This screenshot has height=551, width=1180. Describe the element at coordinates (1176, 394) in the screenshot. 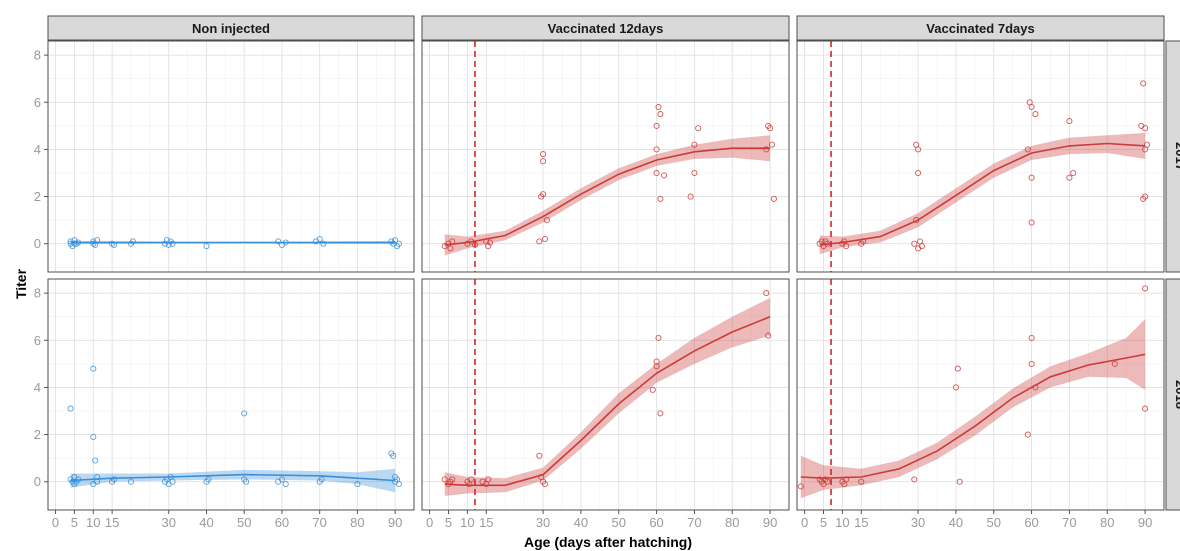

I see `row-strip-label: 2018` at that location.